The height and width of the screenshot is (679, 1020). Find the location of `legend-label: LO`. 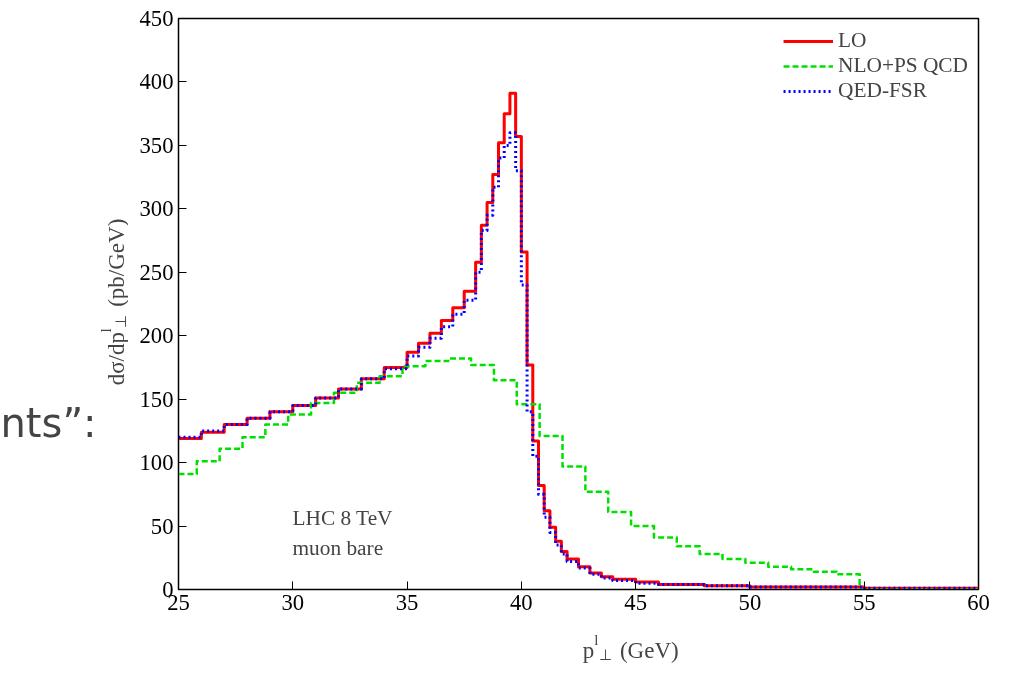

legend-label: LO is located at coordinates (852, 40).